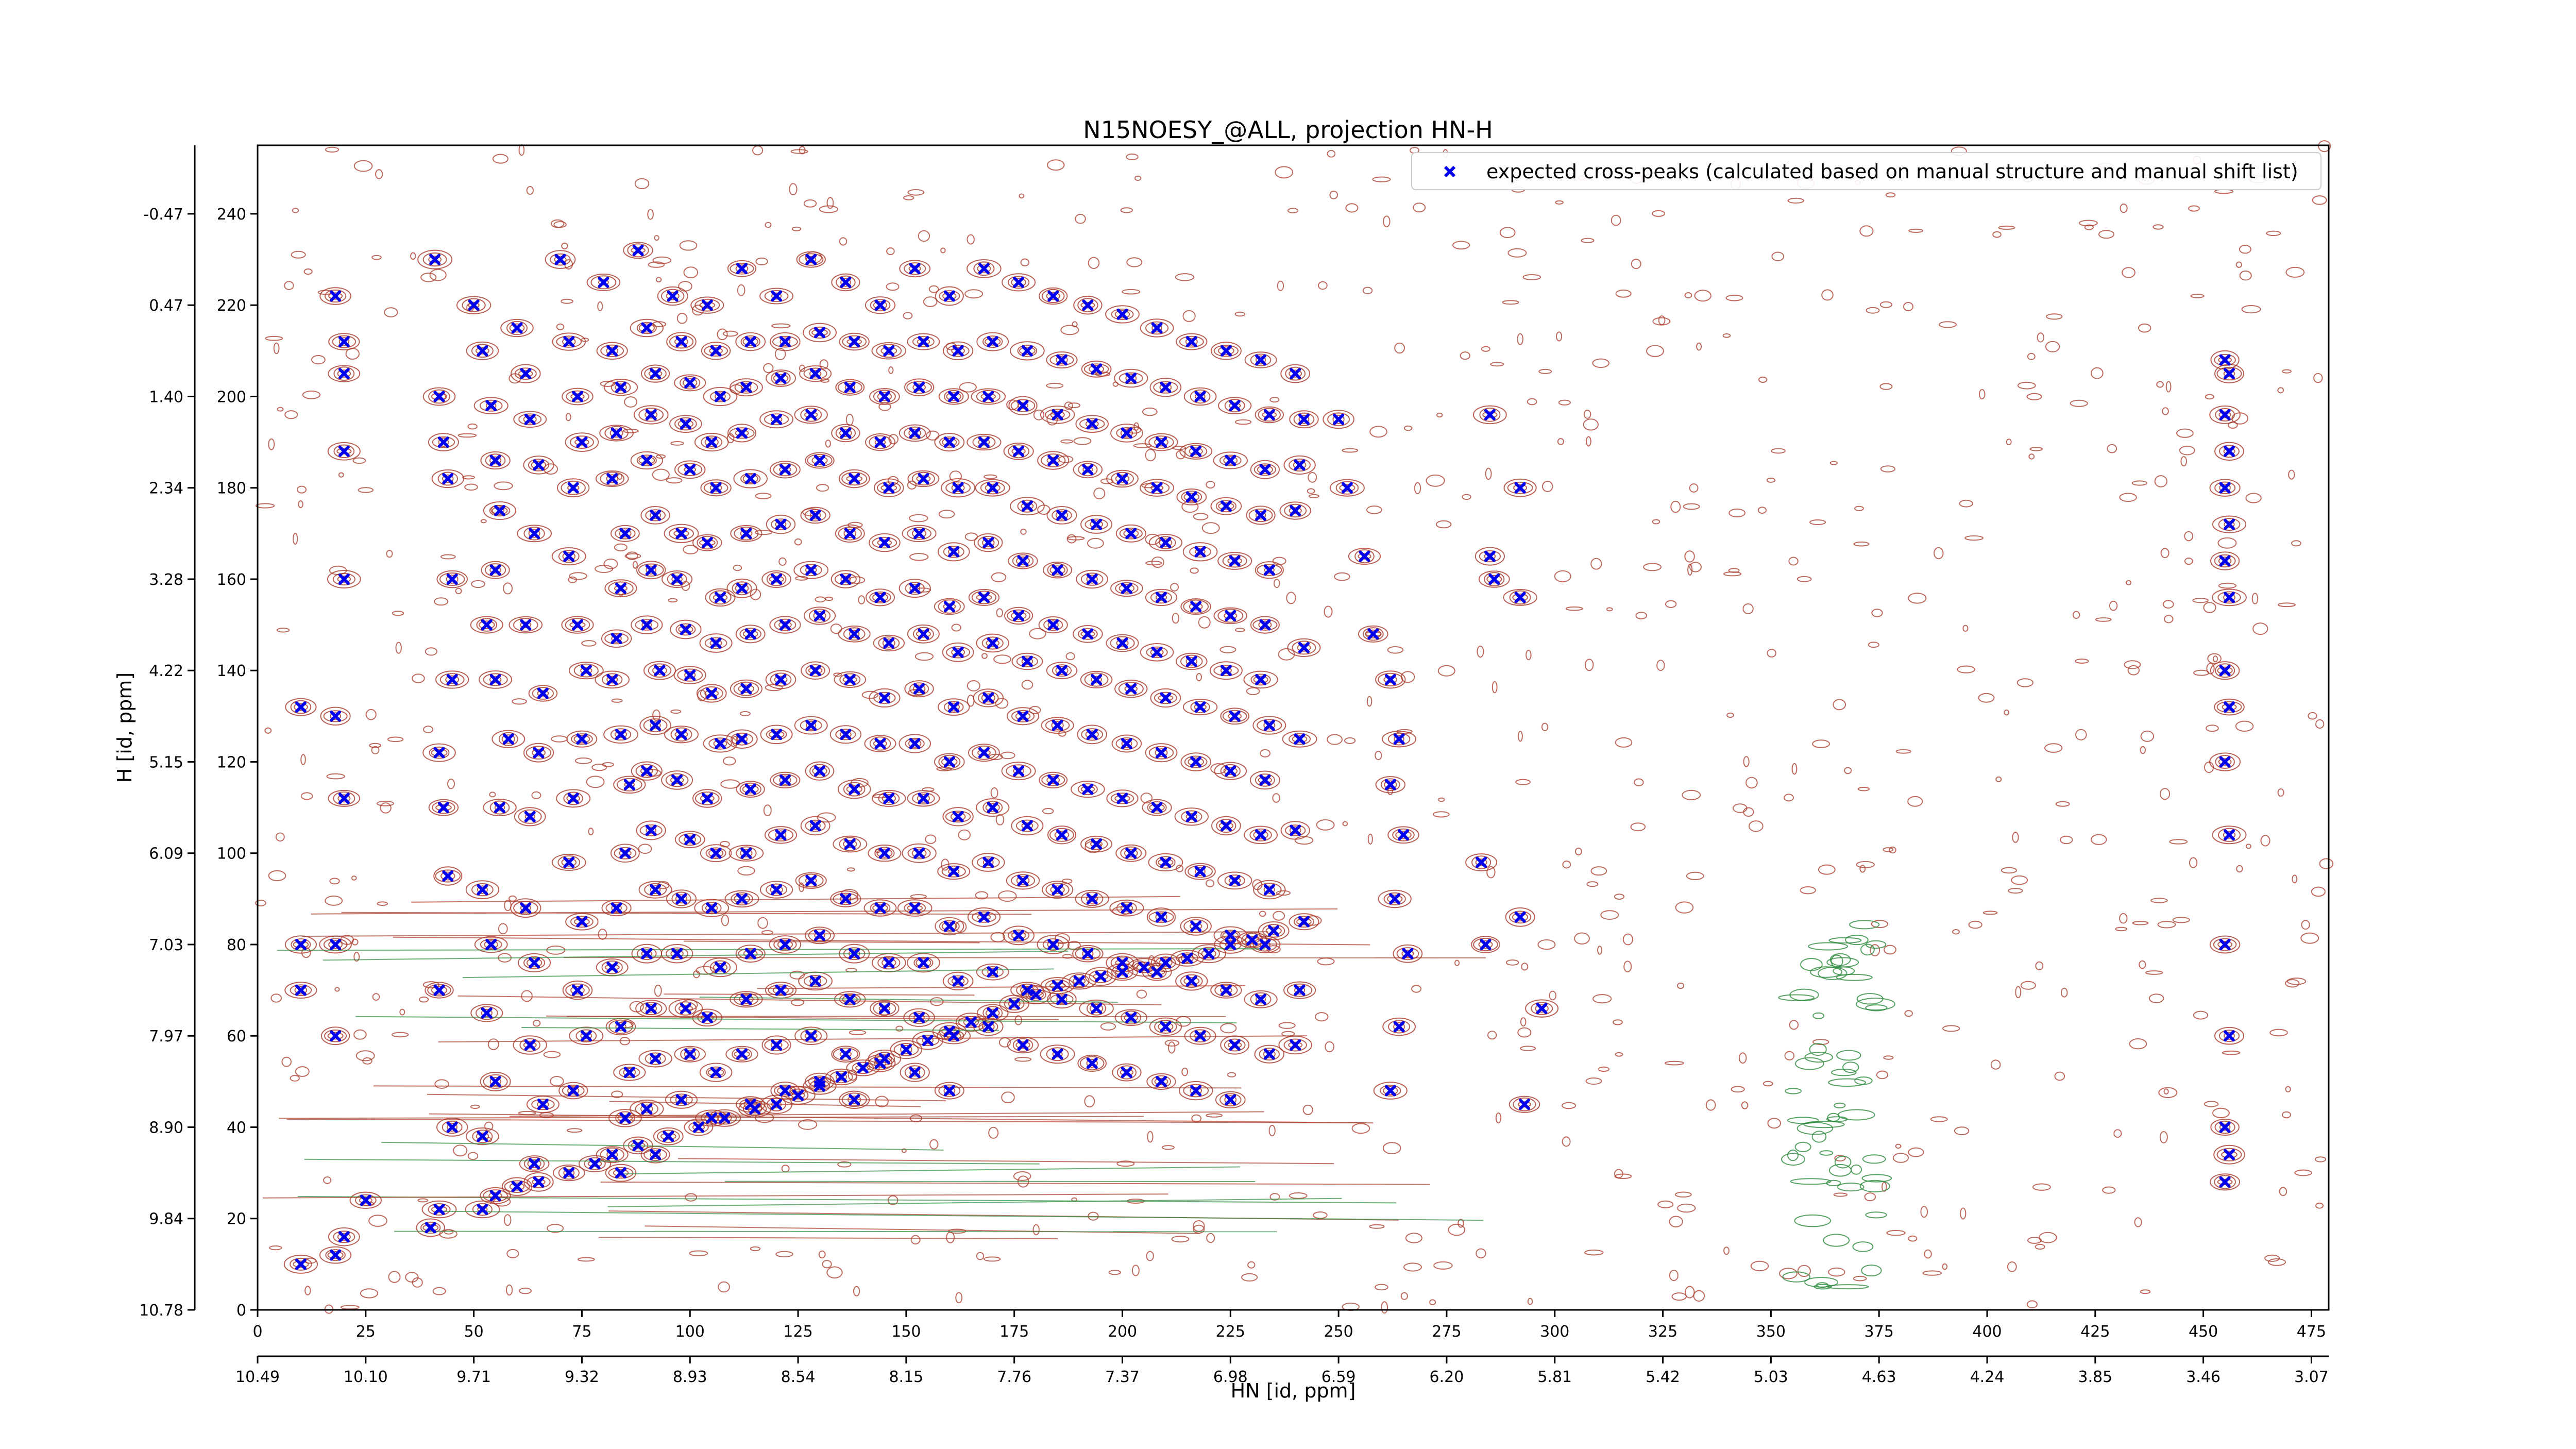 This screenshot has width=2576, height=1449. Describe the element at coordinates (1876, 944) in the screenshot. I see `negative-contour` at that location.